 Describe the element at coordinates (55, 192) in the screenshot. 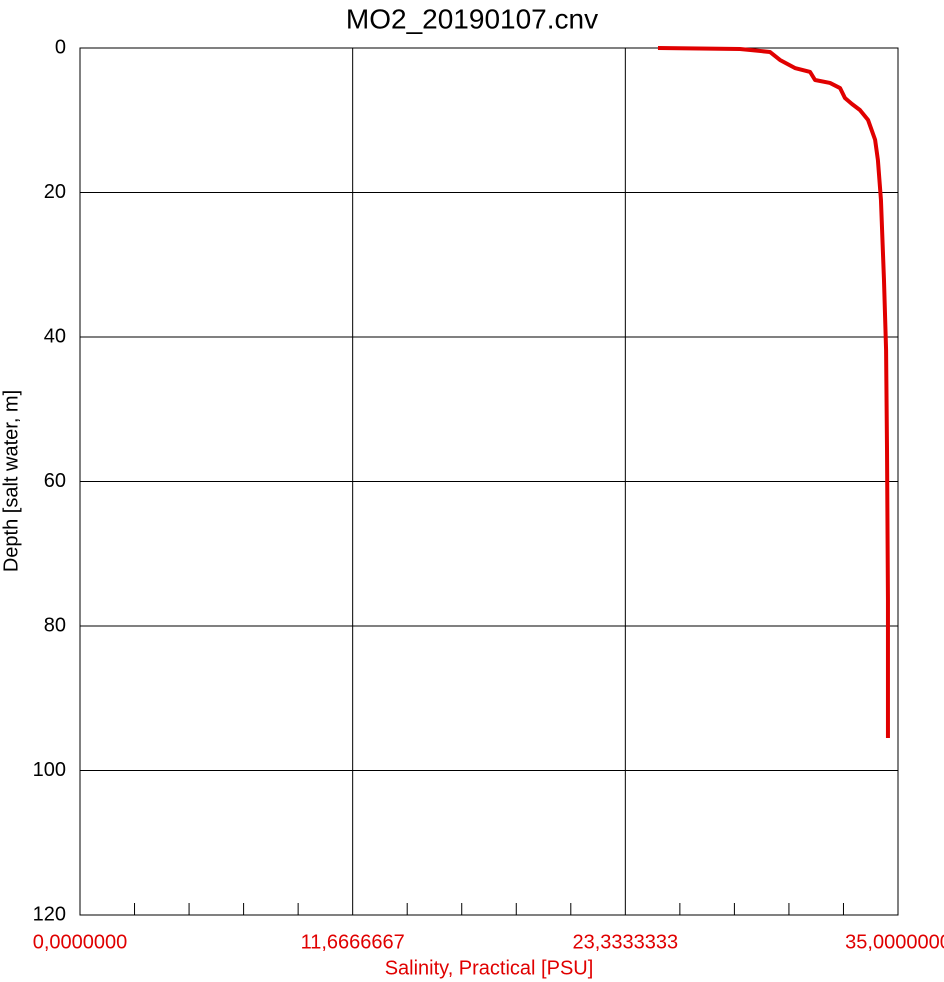

I see `y-tick-label: 20` at that location.